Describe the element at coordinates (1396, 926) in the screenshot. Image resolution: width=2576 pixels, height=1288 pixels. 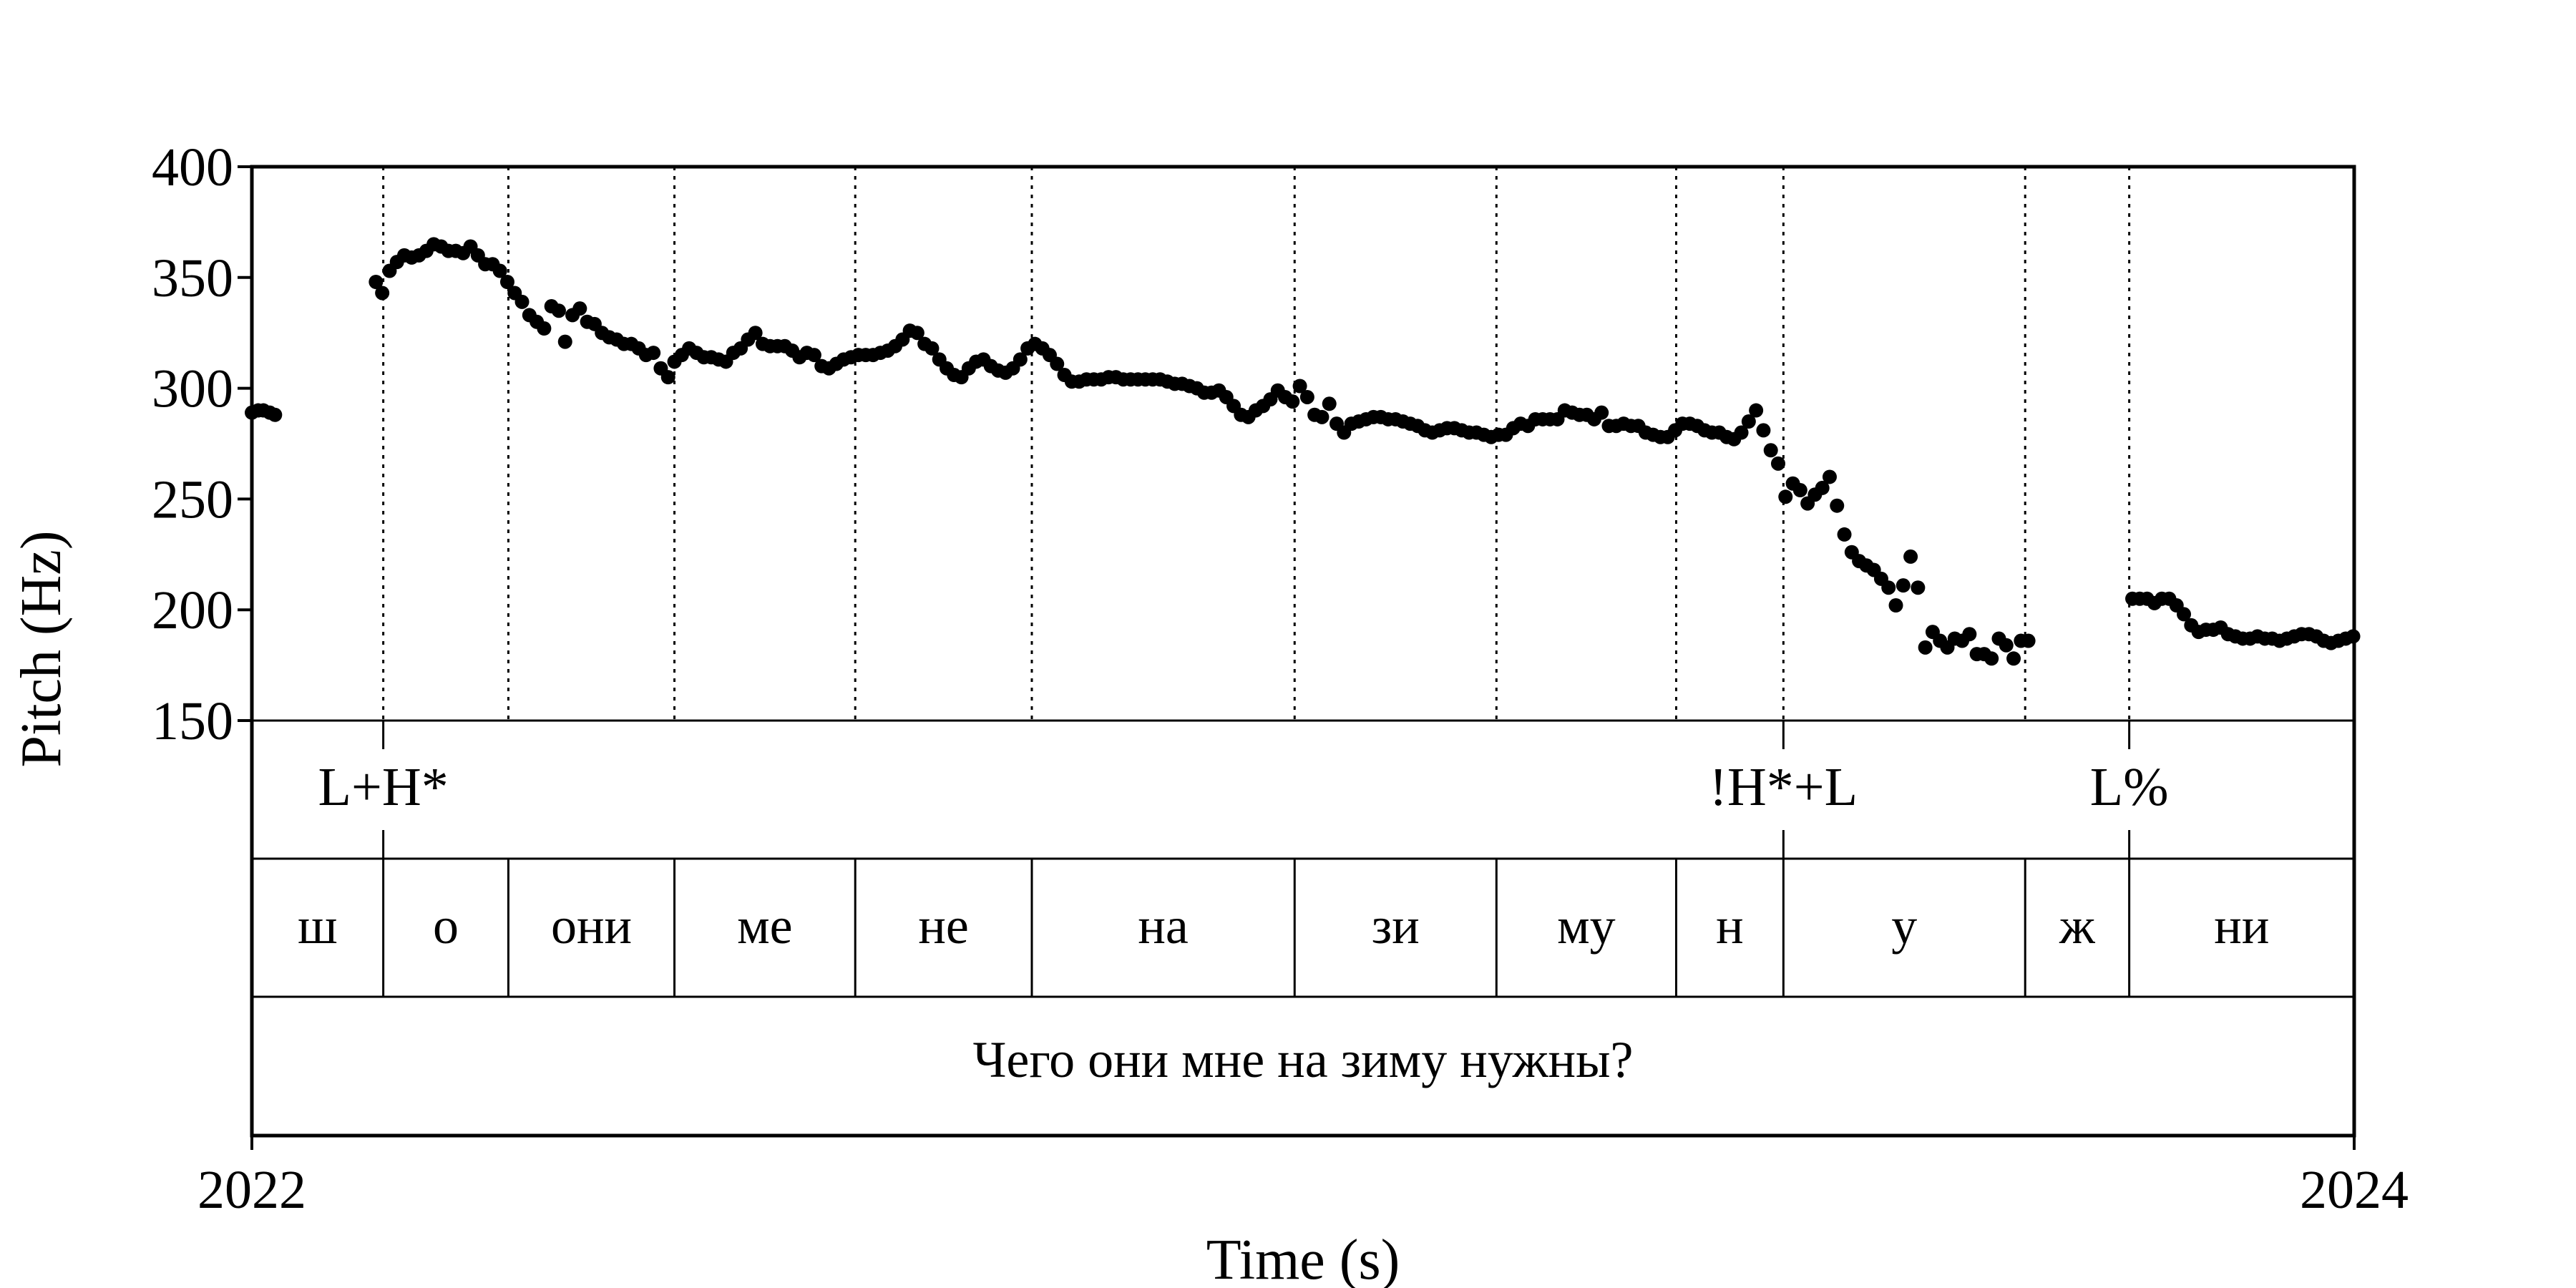
I see `syllable-label-6: зи` at that location.